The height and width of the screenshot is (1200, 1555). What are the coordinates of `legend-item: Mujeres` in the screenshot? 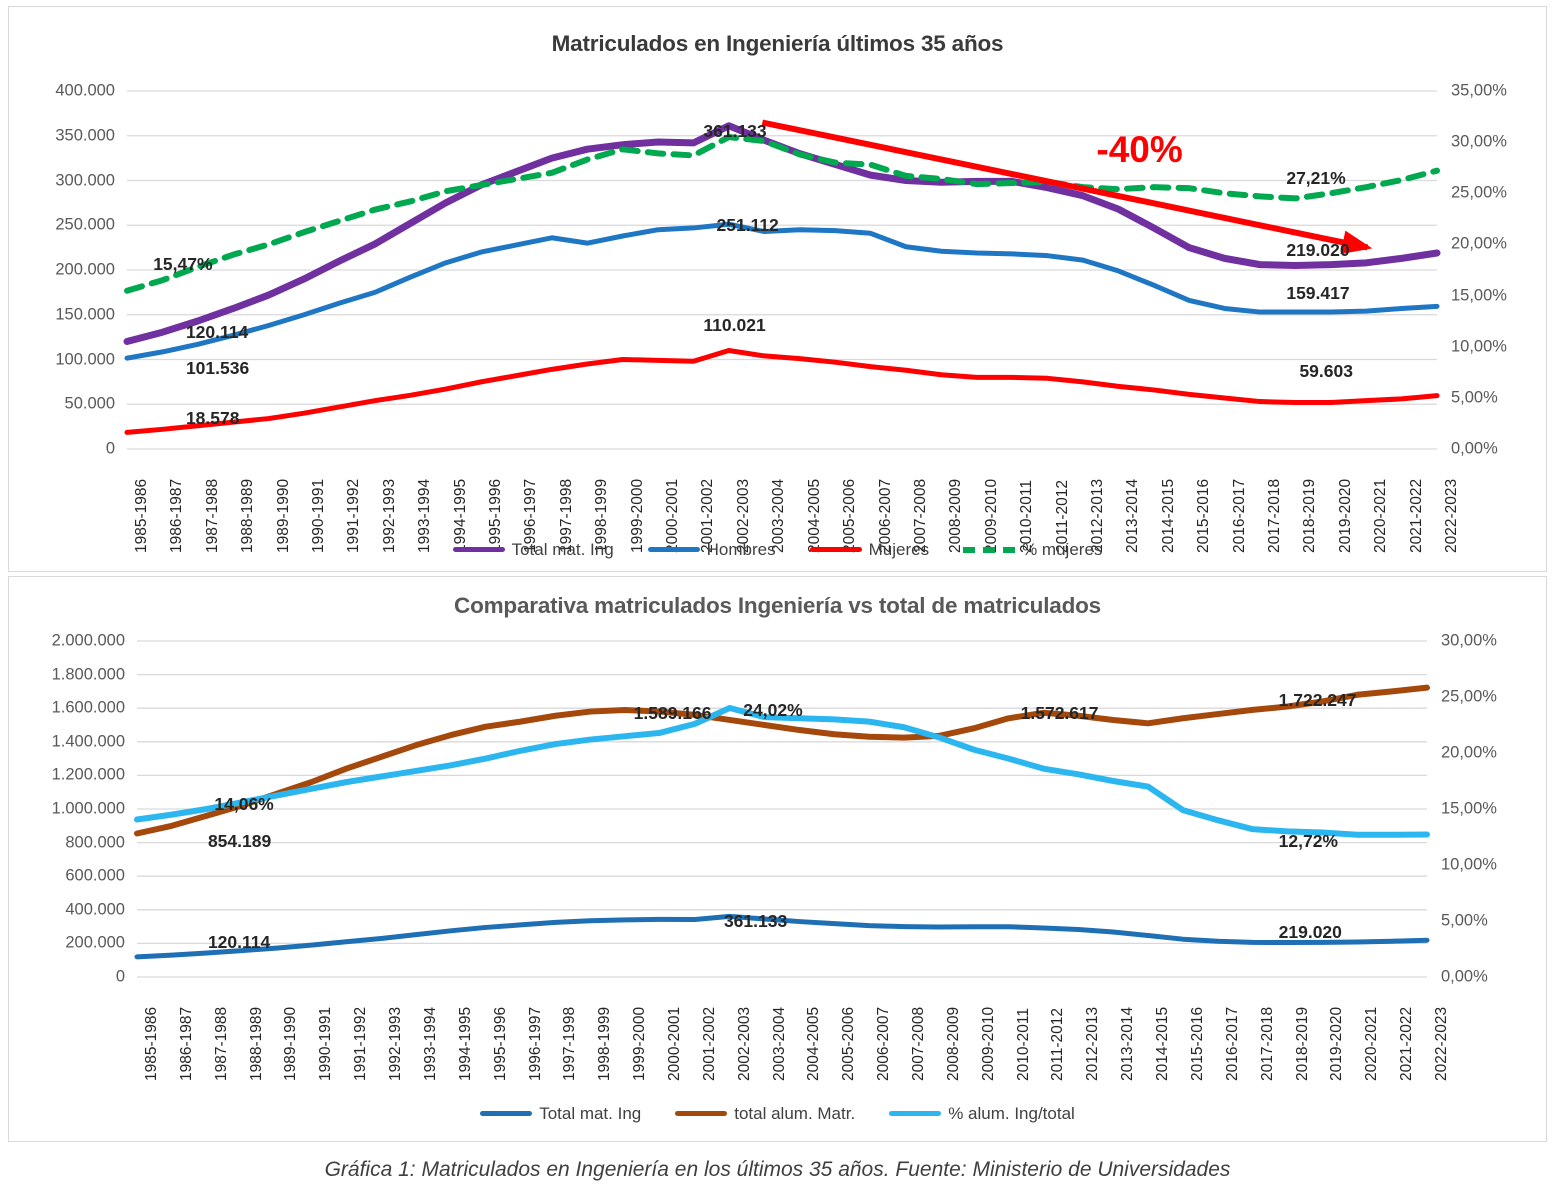 It's located at (869, 549).